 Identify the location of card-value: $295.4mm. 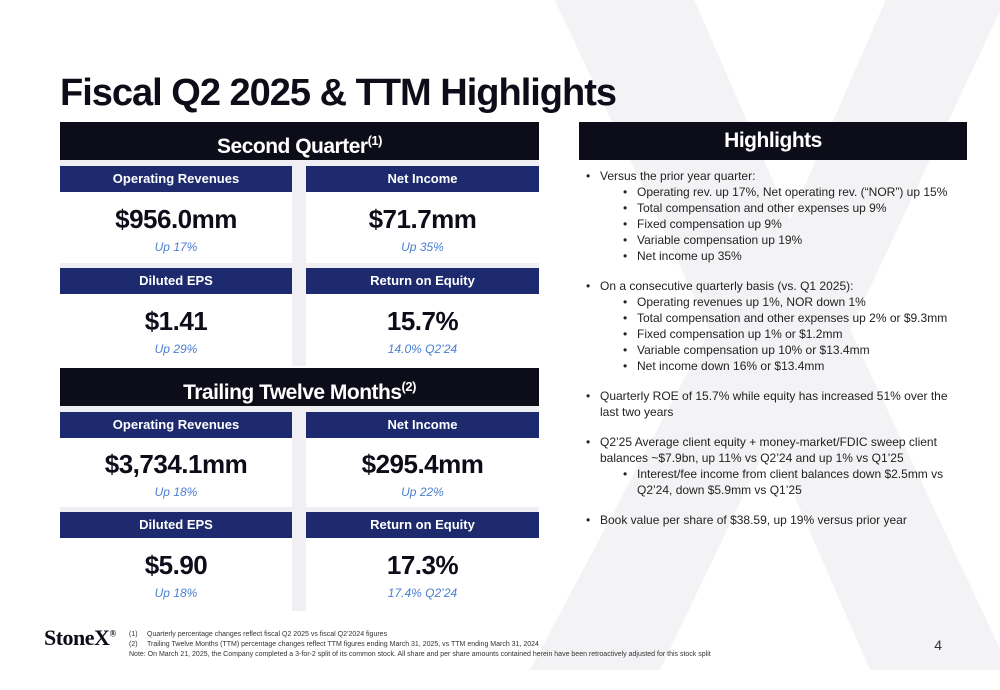
(422, 464).